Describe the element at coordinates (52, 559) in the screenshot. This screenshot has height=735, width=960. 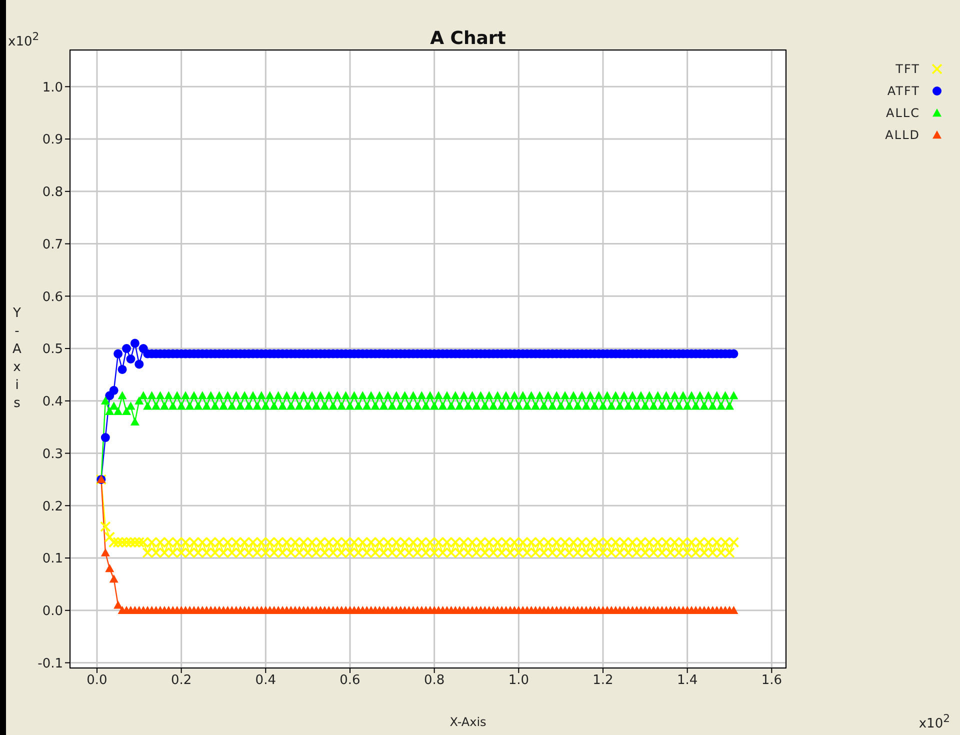
I see `y-tick-label: 0.1` at that location.